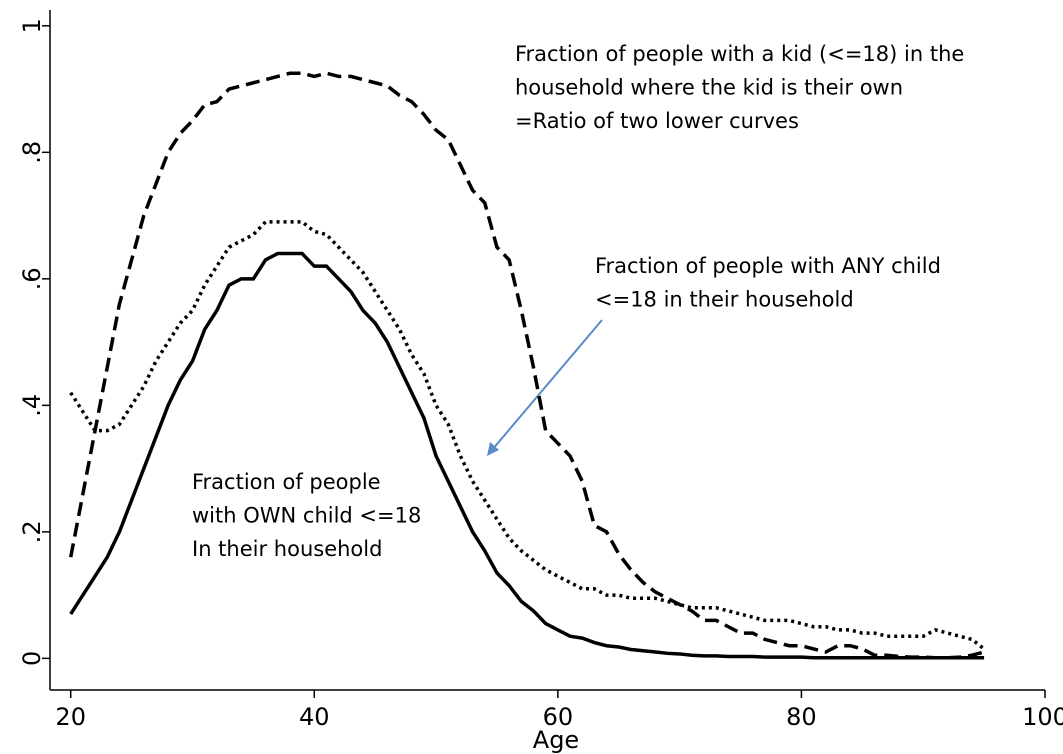  I want to click on y-tick-label: .4, so click(32, 405).